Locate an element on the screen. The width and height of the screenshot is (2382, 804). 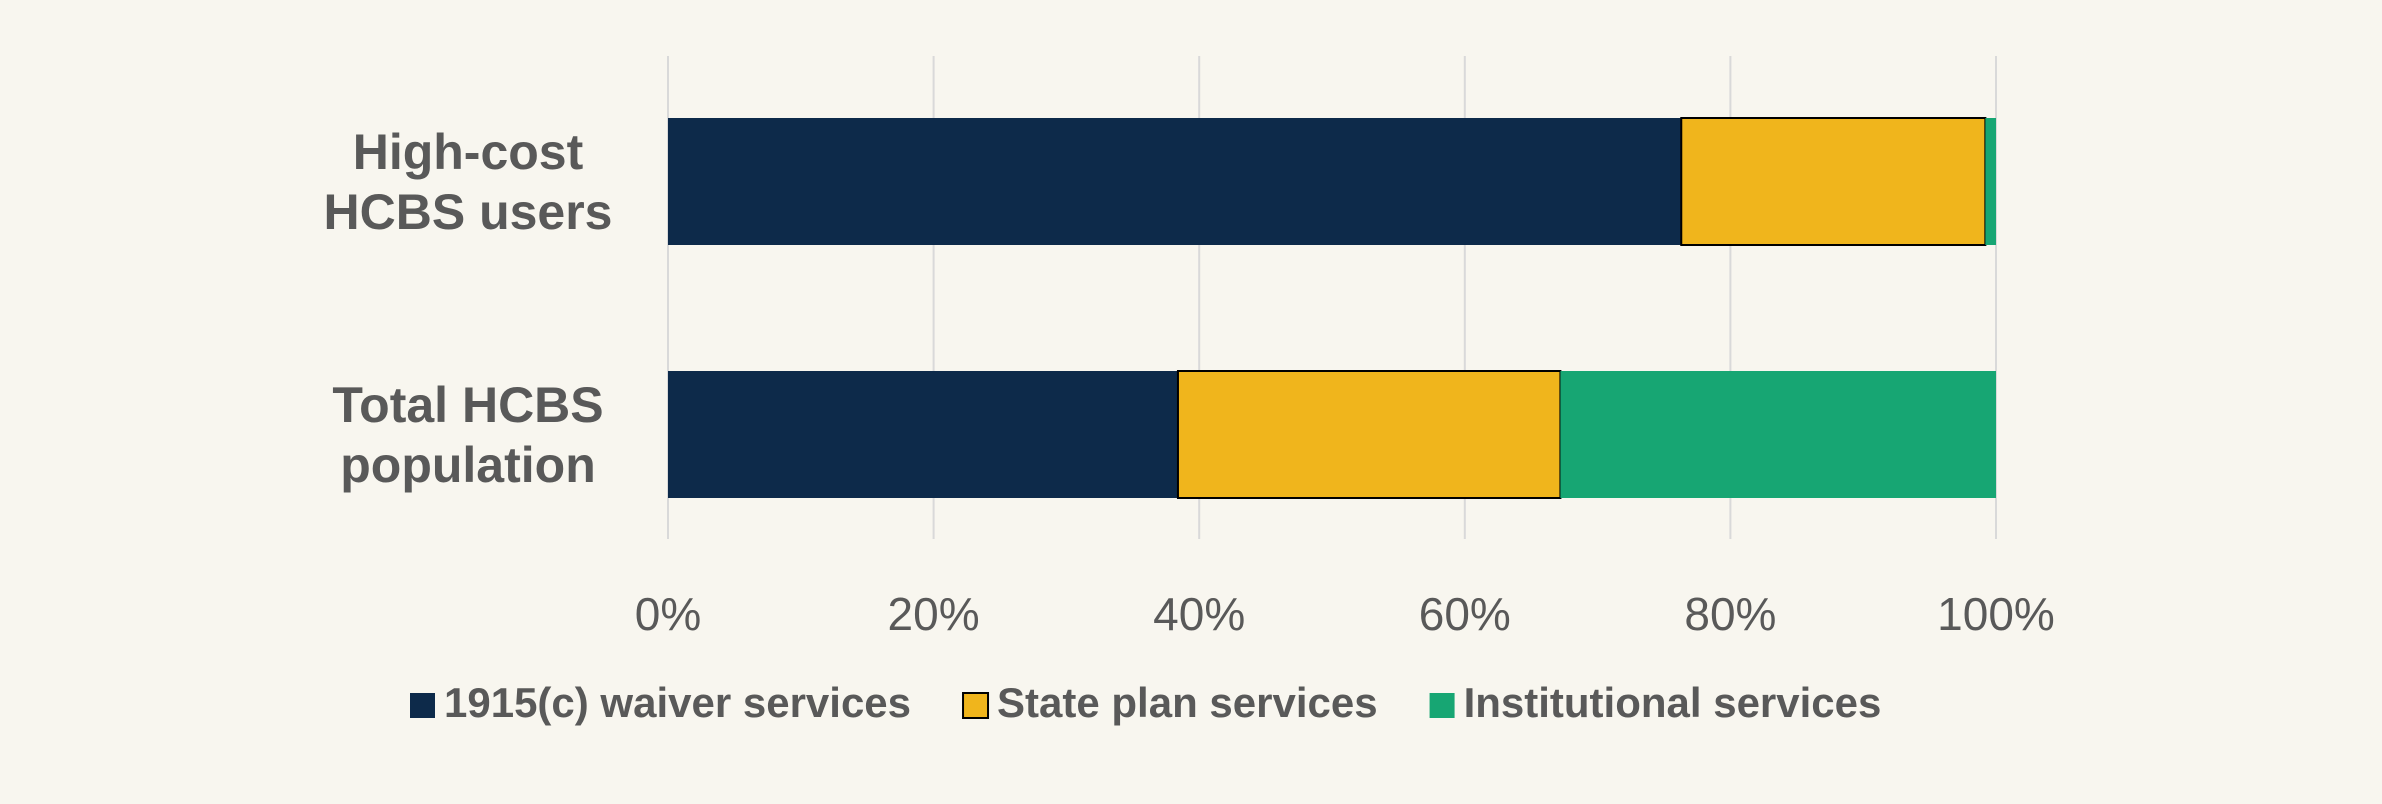
legend-label: Institutional services is located at coordinates (1673, 702).